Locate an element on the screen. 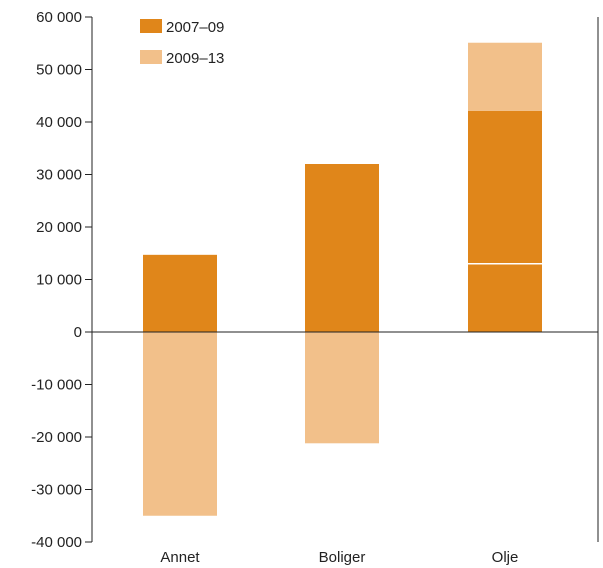 Image resolution: width=603 pixels, height=568 pixels. x-category-label: Boliger is located at coordinates (342, 557).